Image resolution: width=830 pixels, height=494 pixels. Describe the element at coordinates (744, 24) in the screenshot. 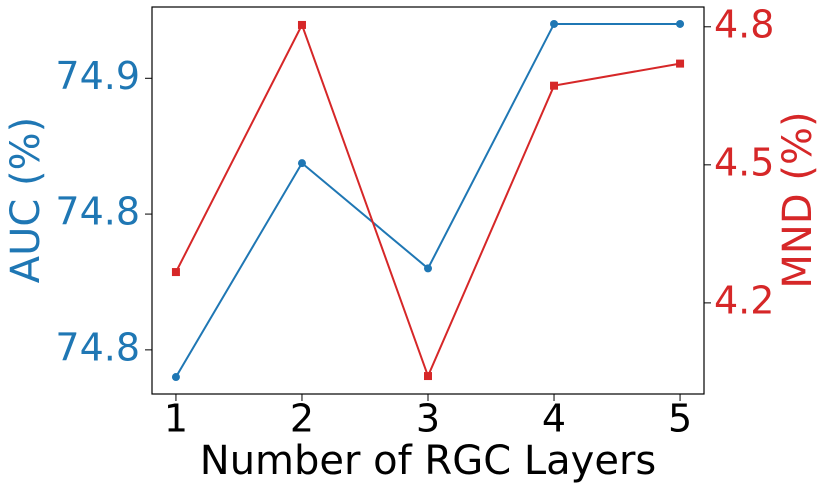

I see `y2-tick-label: 4.8` at that location.